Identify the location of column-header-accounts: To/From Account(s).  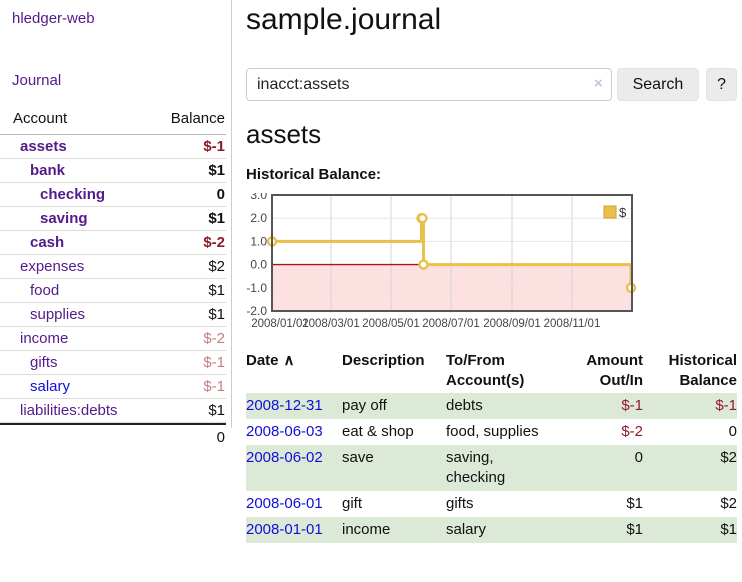
(485, 370).